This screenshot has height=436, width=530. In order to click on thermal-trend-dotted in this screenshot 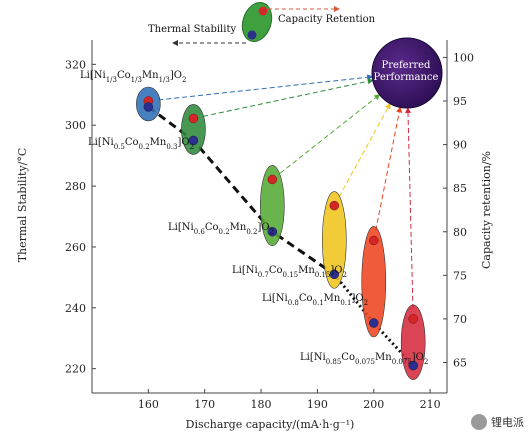, I will do `click(374, 320)`.